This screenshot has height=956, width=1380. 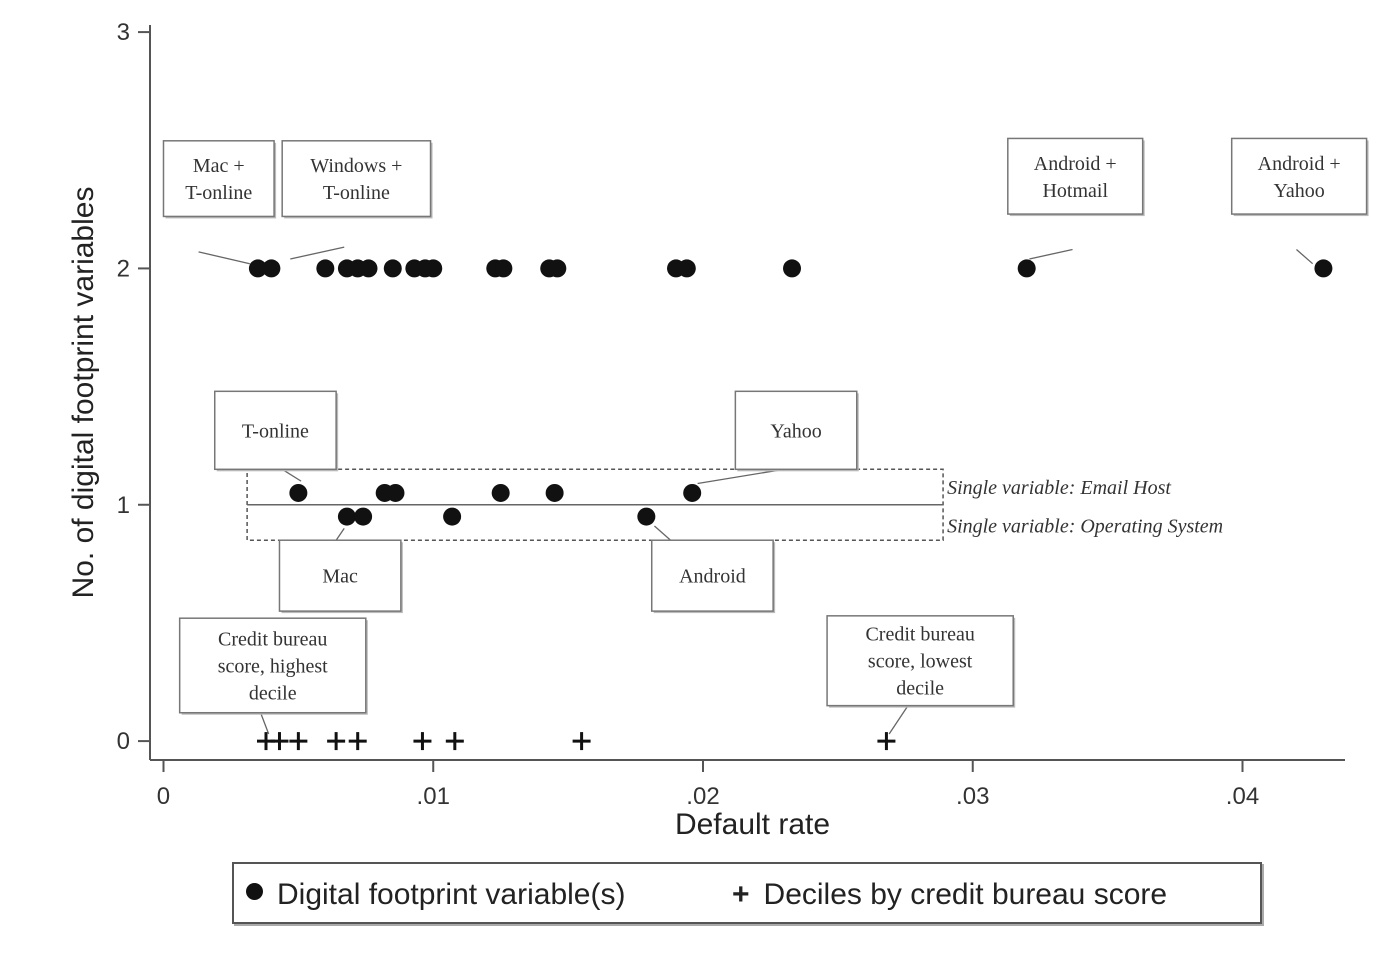 What do you see at coordinates (163, 796) in the screenshot?
I see `x-tick-label: 0` at bounding box center [163, 796].